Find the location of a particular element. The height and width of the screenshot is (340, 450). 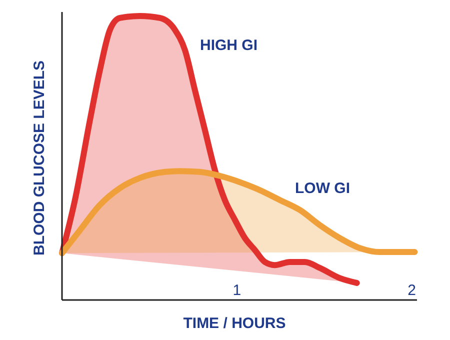

series-label: HIGH GI is located at coordinates (229, 45).